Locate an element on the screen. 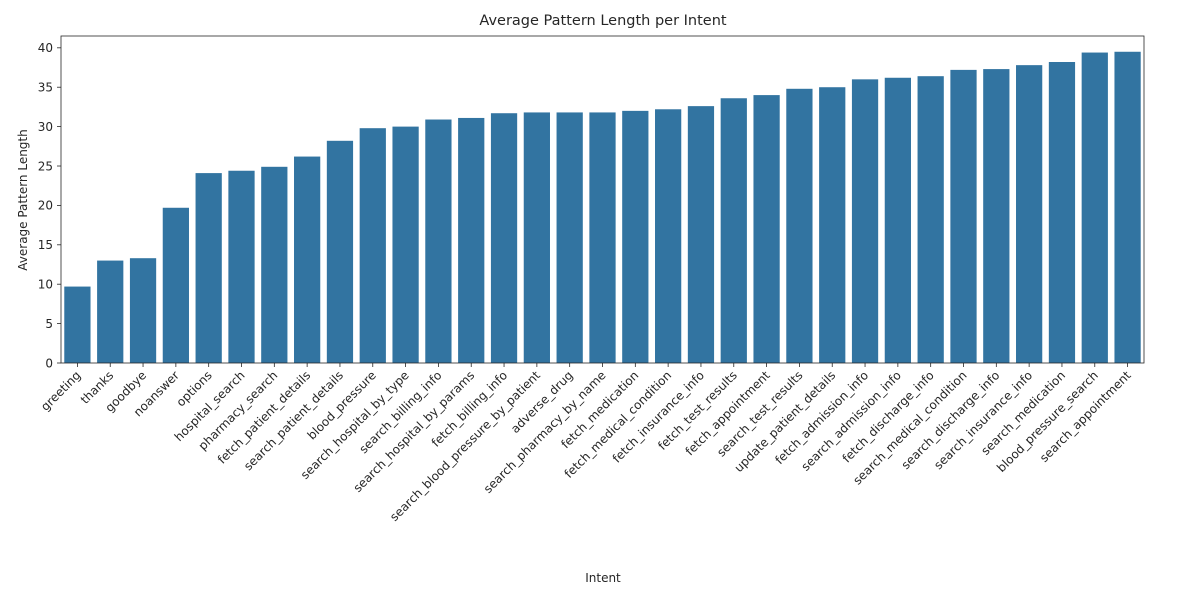 The height and width of the screenshot is (600, 1200). bar-search-insurance-info is located at coordinates (1029, 214).